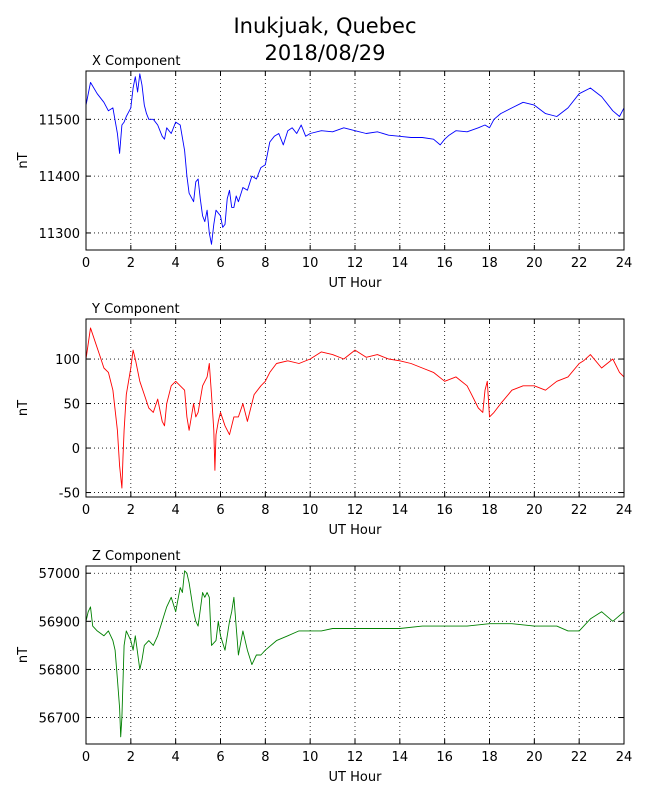  What do you see at coordinates (59, 719) in the screenshot?
I see `y-tick-label: 56700` at bounding box center [59, 719].